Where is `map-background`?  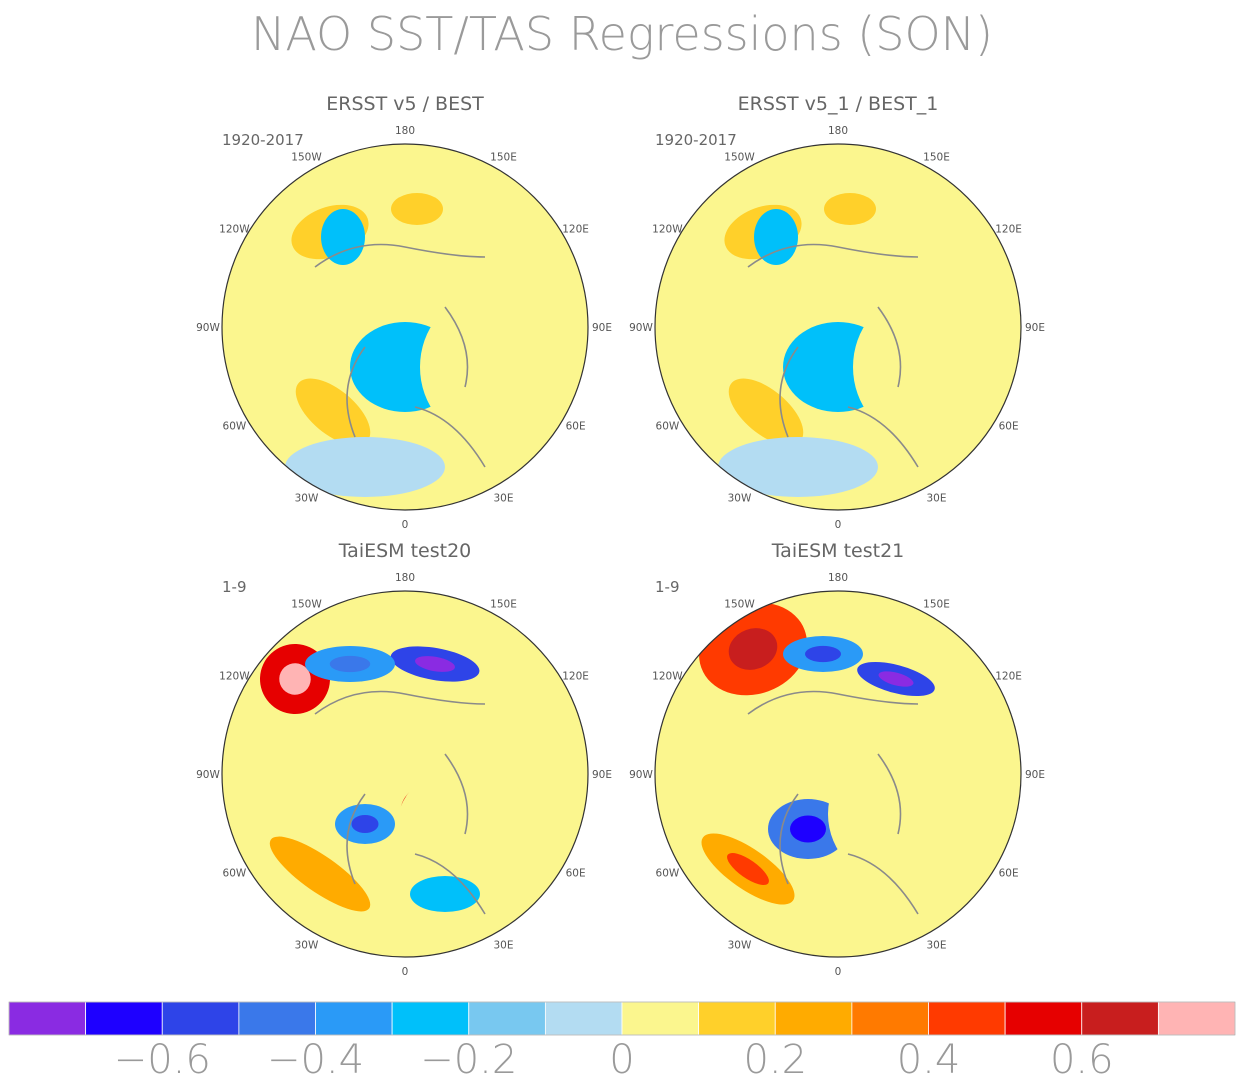
map-background is located at coordinates (405, 774).